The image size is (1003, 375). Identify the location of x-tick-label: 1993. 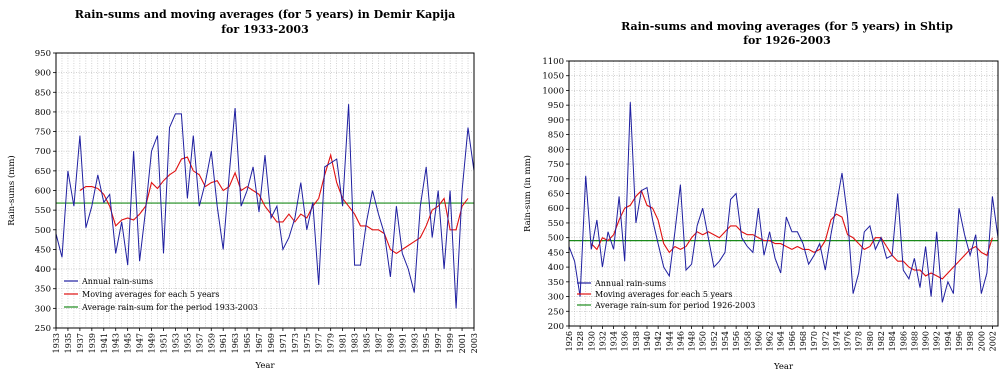
(414, 343).